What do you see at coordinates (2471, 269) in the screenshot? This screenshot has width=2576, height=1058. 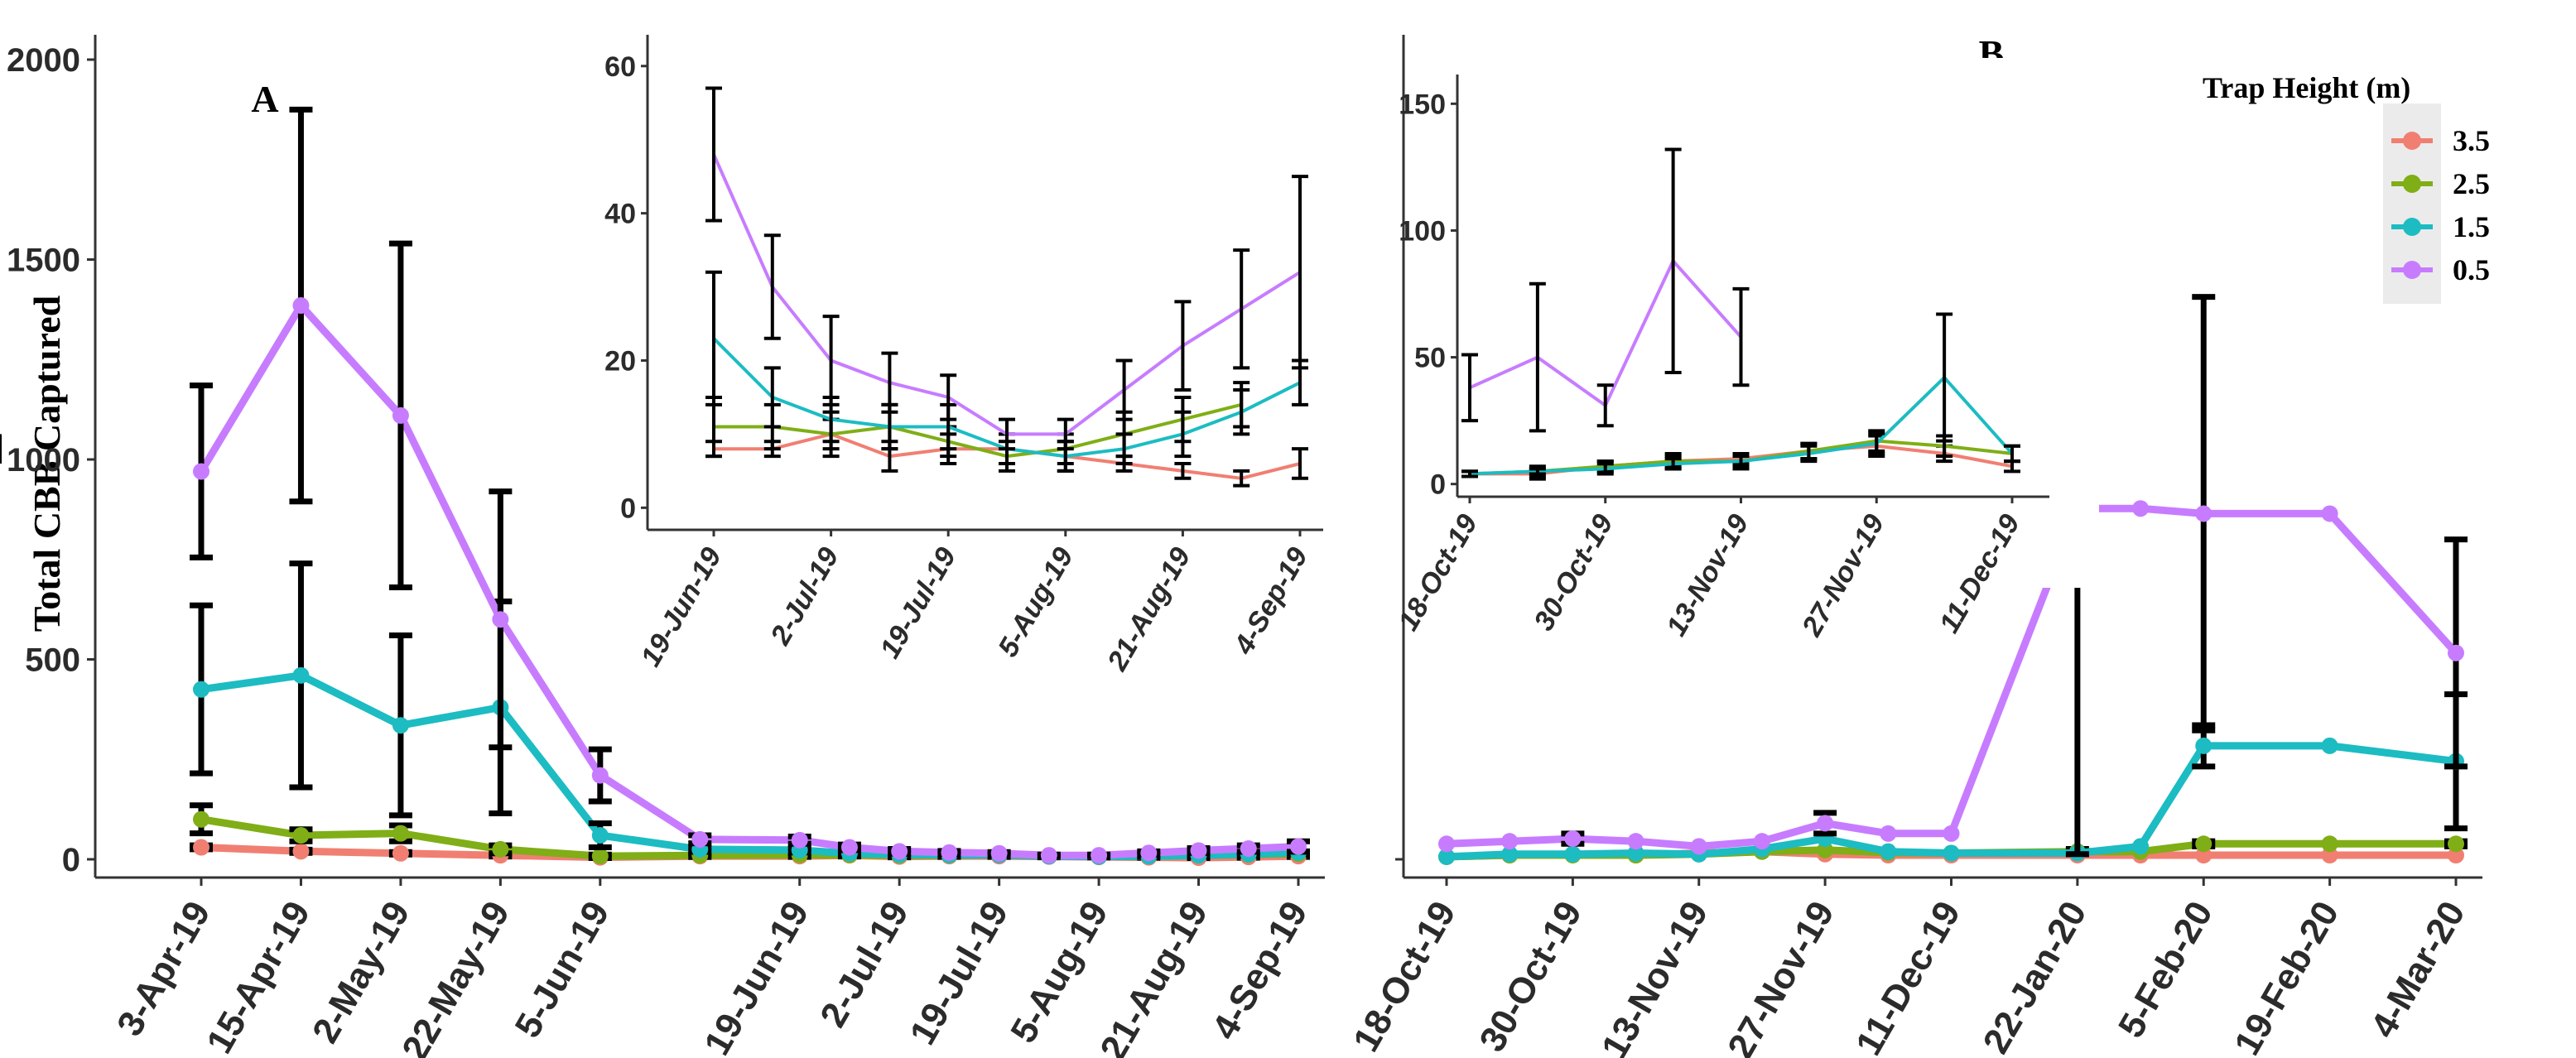 I see `legend-label-0-5: 0.5` at bounding box center [2471, 269].